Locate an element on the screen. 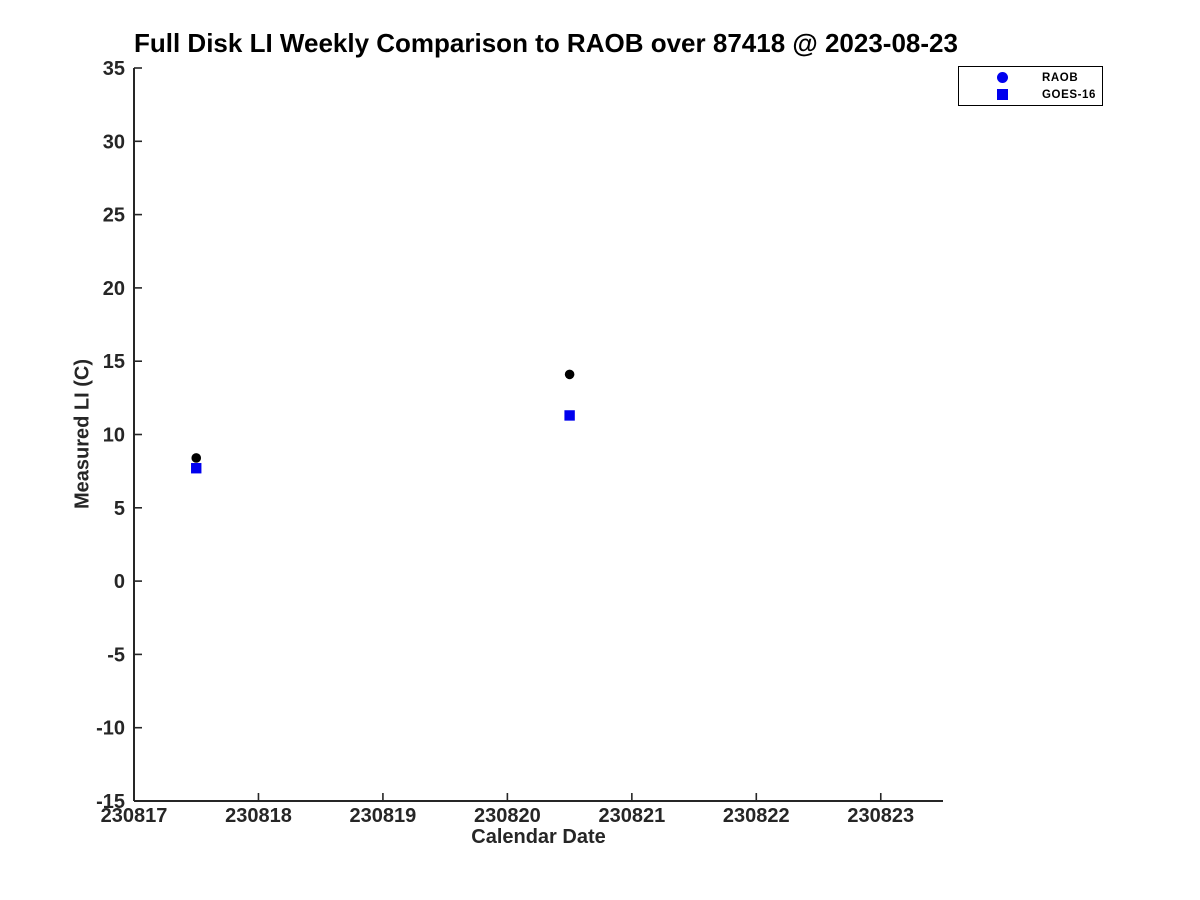  legend-item-raob: RAOB is located at coordinates (1030, 77).